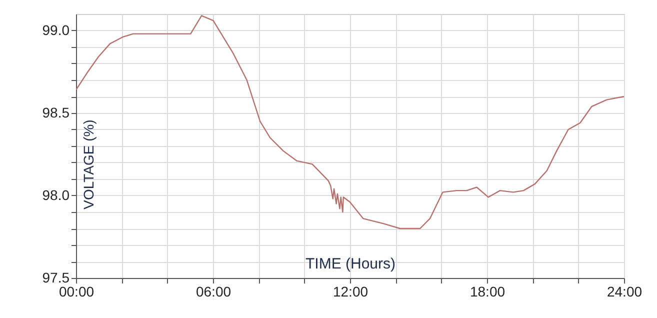  Describe the element at coordinates (214, 292) in the screenshot. I see `x-tick-label: 06:00` at that location.